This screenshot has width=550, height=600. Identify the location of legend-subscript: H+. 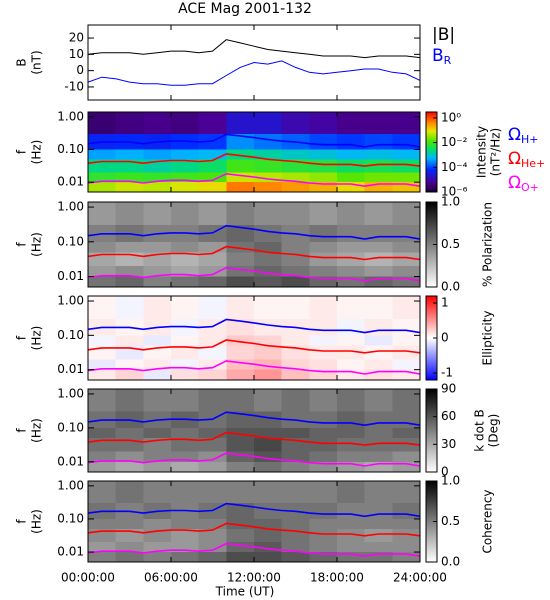
(530, 139).